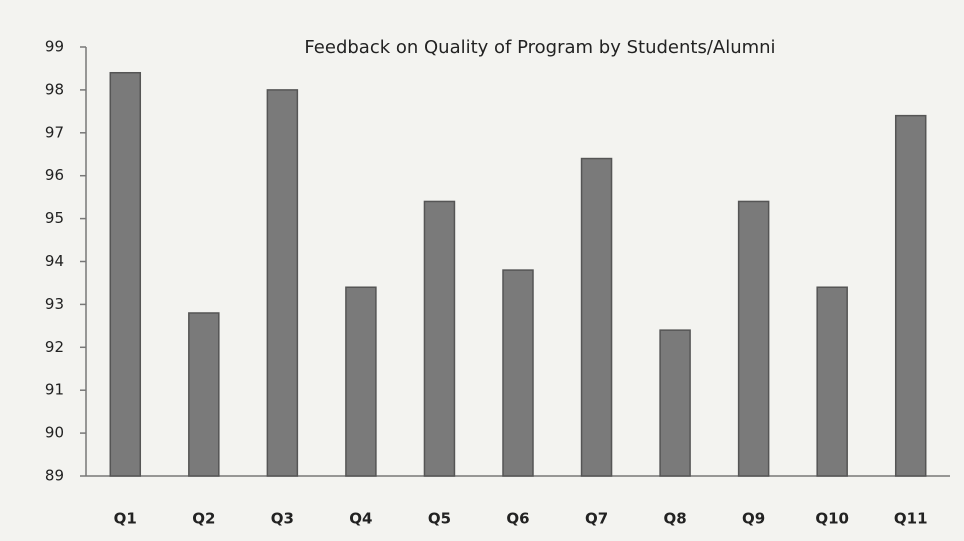  Describe the element at coordinates (54, 261) in the screenshot. I see `y-tick-label: 94` at that location.